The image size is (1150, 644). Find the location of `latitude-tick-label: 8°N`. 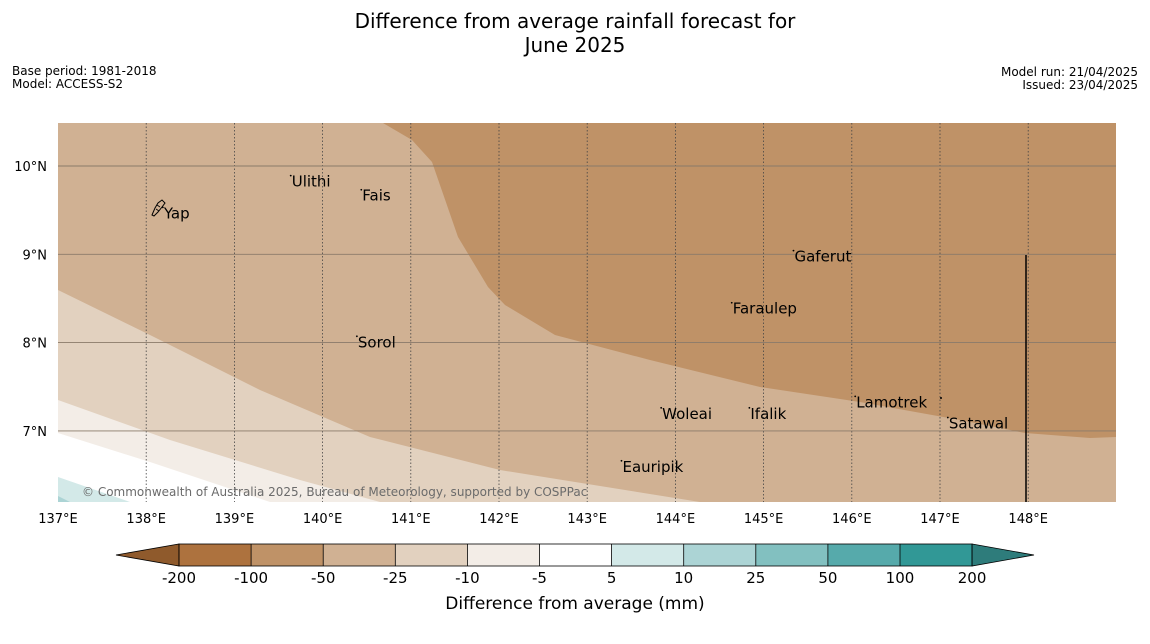

latitude-tick-label: 8°N is located at coordinates (35, 344).